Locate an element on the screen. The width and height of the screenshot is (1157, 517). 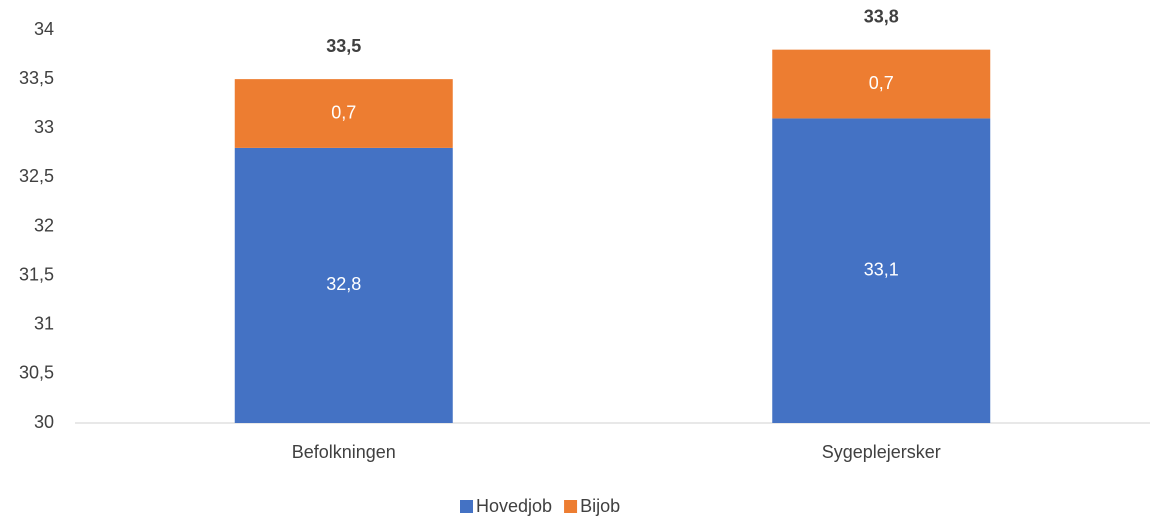
data-label: 32,8 is located at coordinates (343, 284).